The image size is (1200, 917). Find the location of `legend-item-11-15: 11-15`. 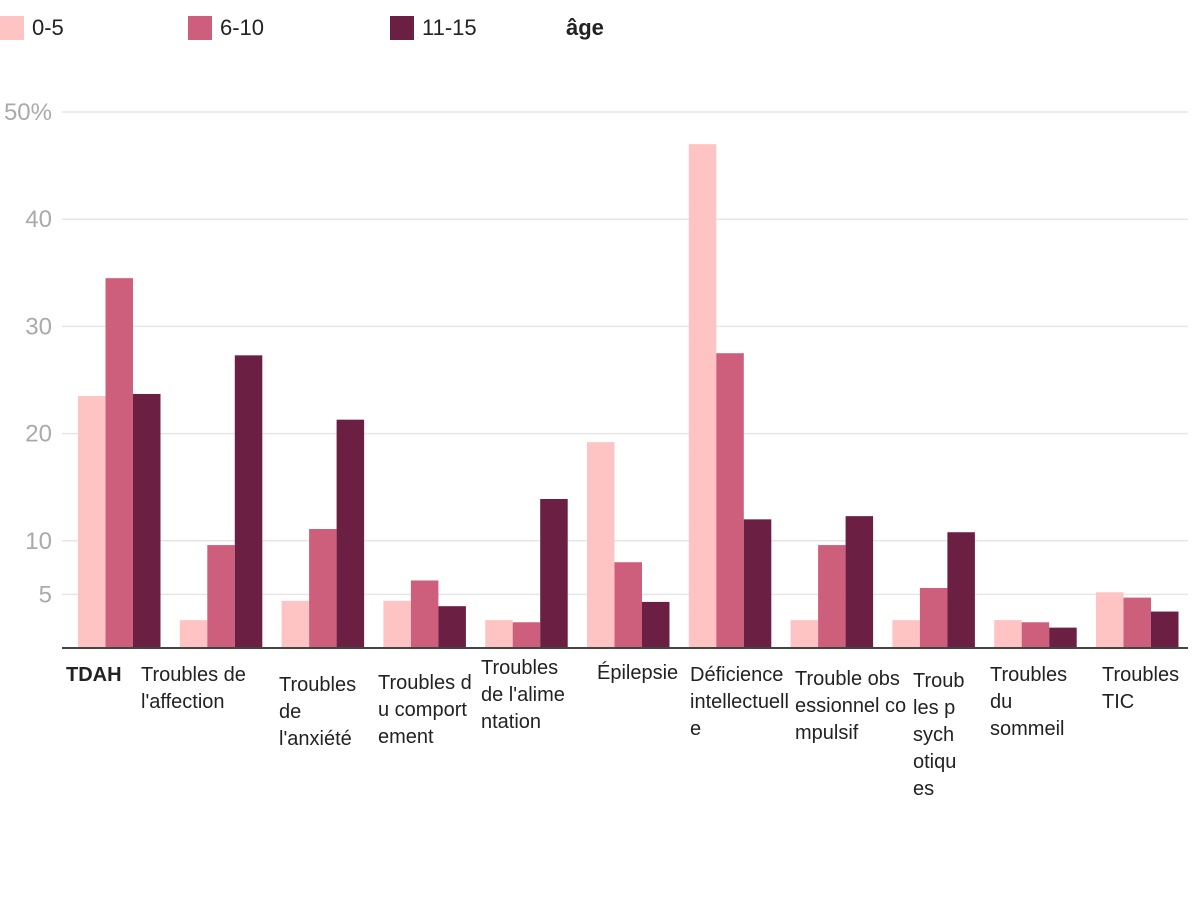

legend-item-11-15: 11-15 is located at coordinates (433, 28).